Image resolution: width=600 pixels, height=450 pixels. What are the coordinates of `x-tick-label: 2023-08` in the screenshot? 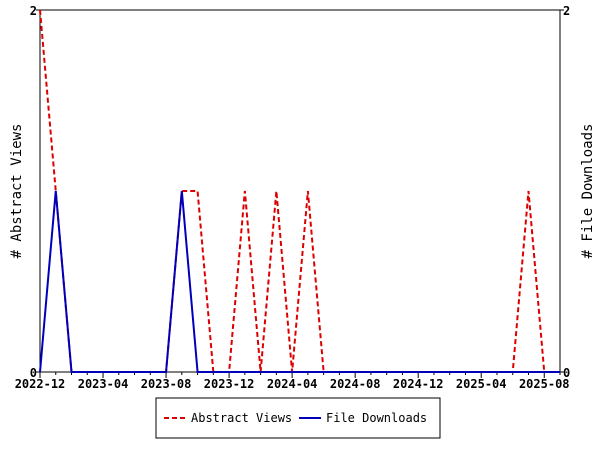 It's located at (166, 384).